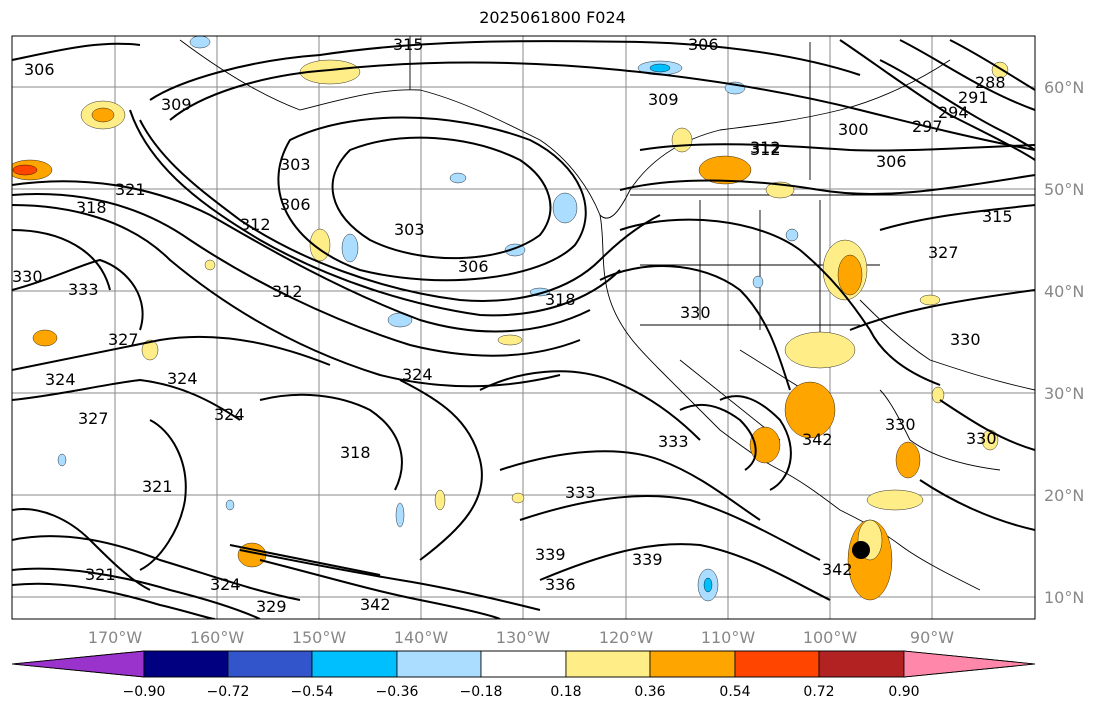 The image size is (1105, 712). Describe the element at coordinates (312, 692) in the screenshot. I see `colorbar-tick-label: −0.54` at that location.